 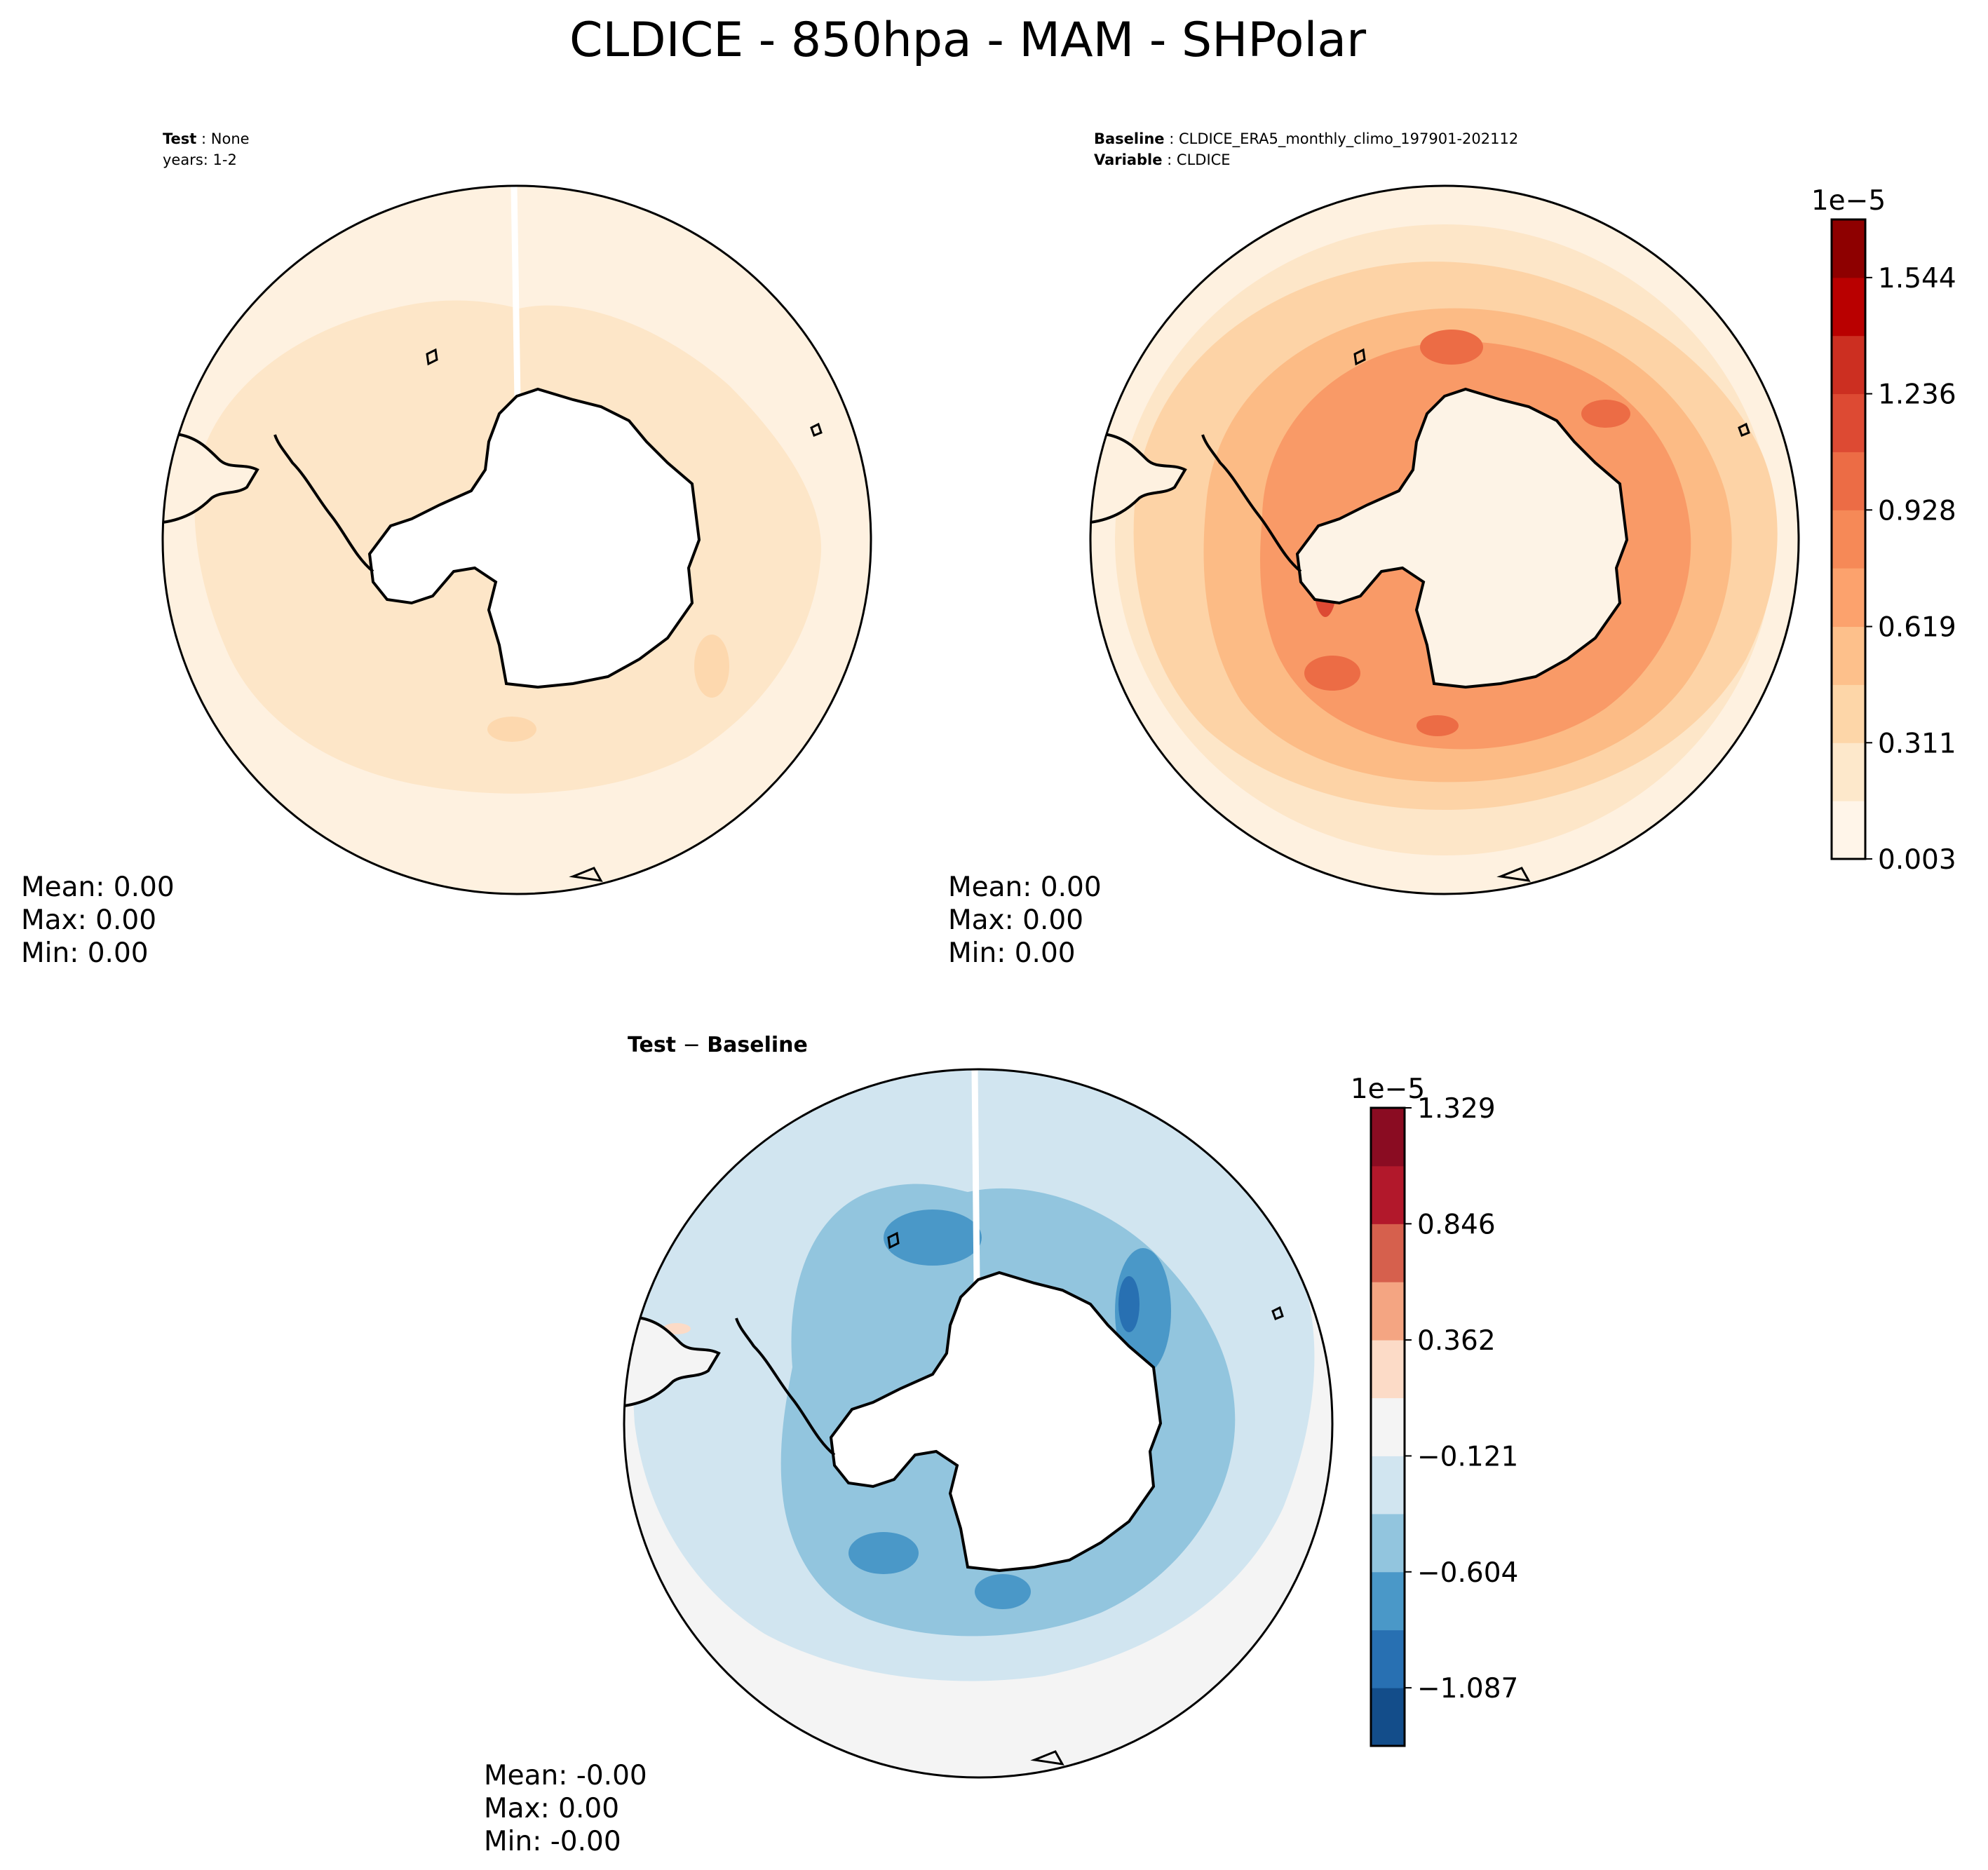 I want to click on colorbar-difference-tick-label: −0.121, so click(x=1467, y=1456).